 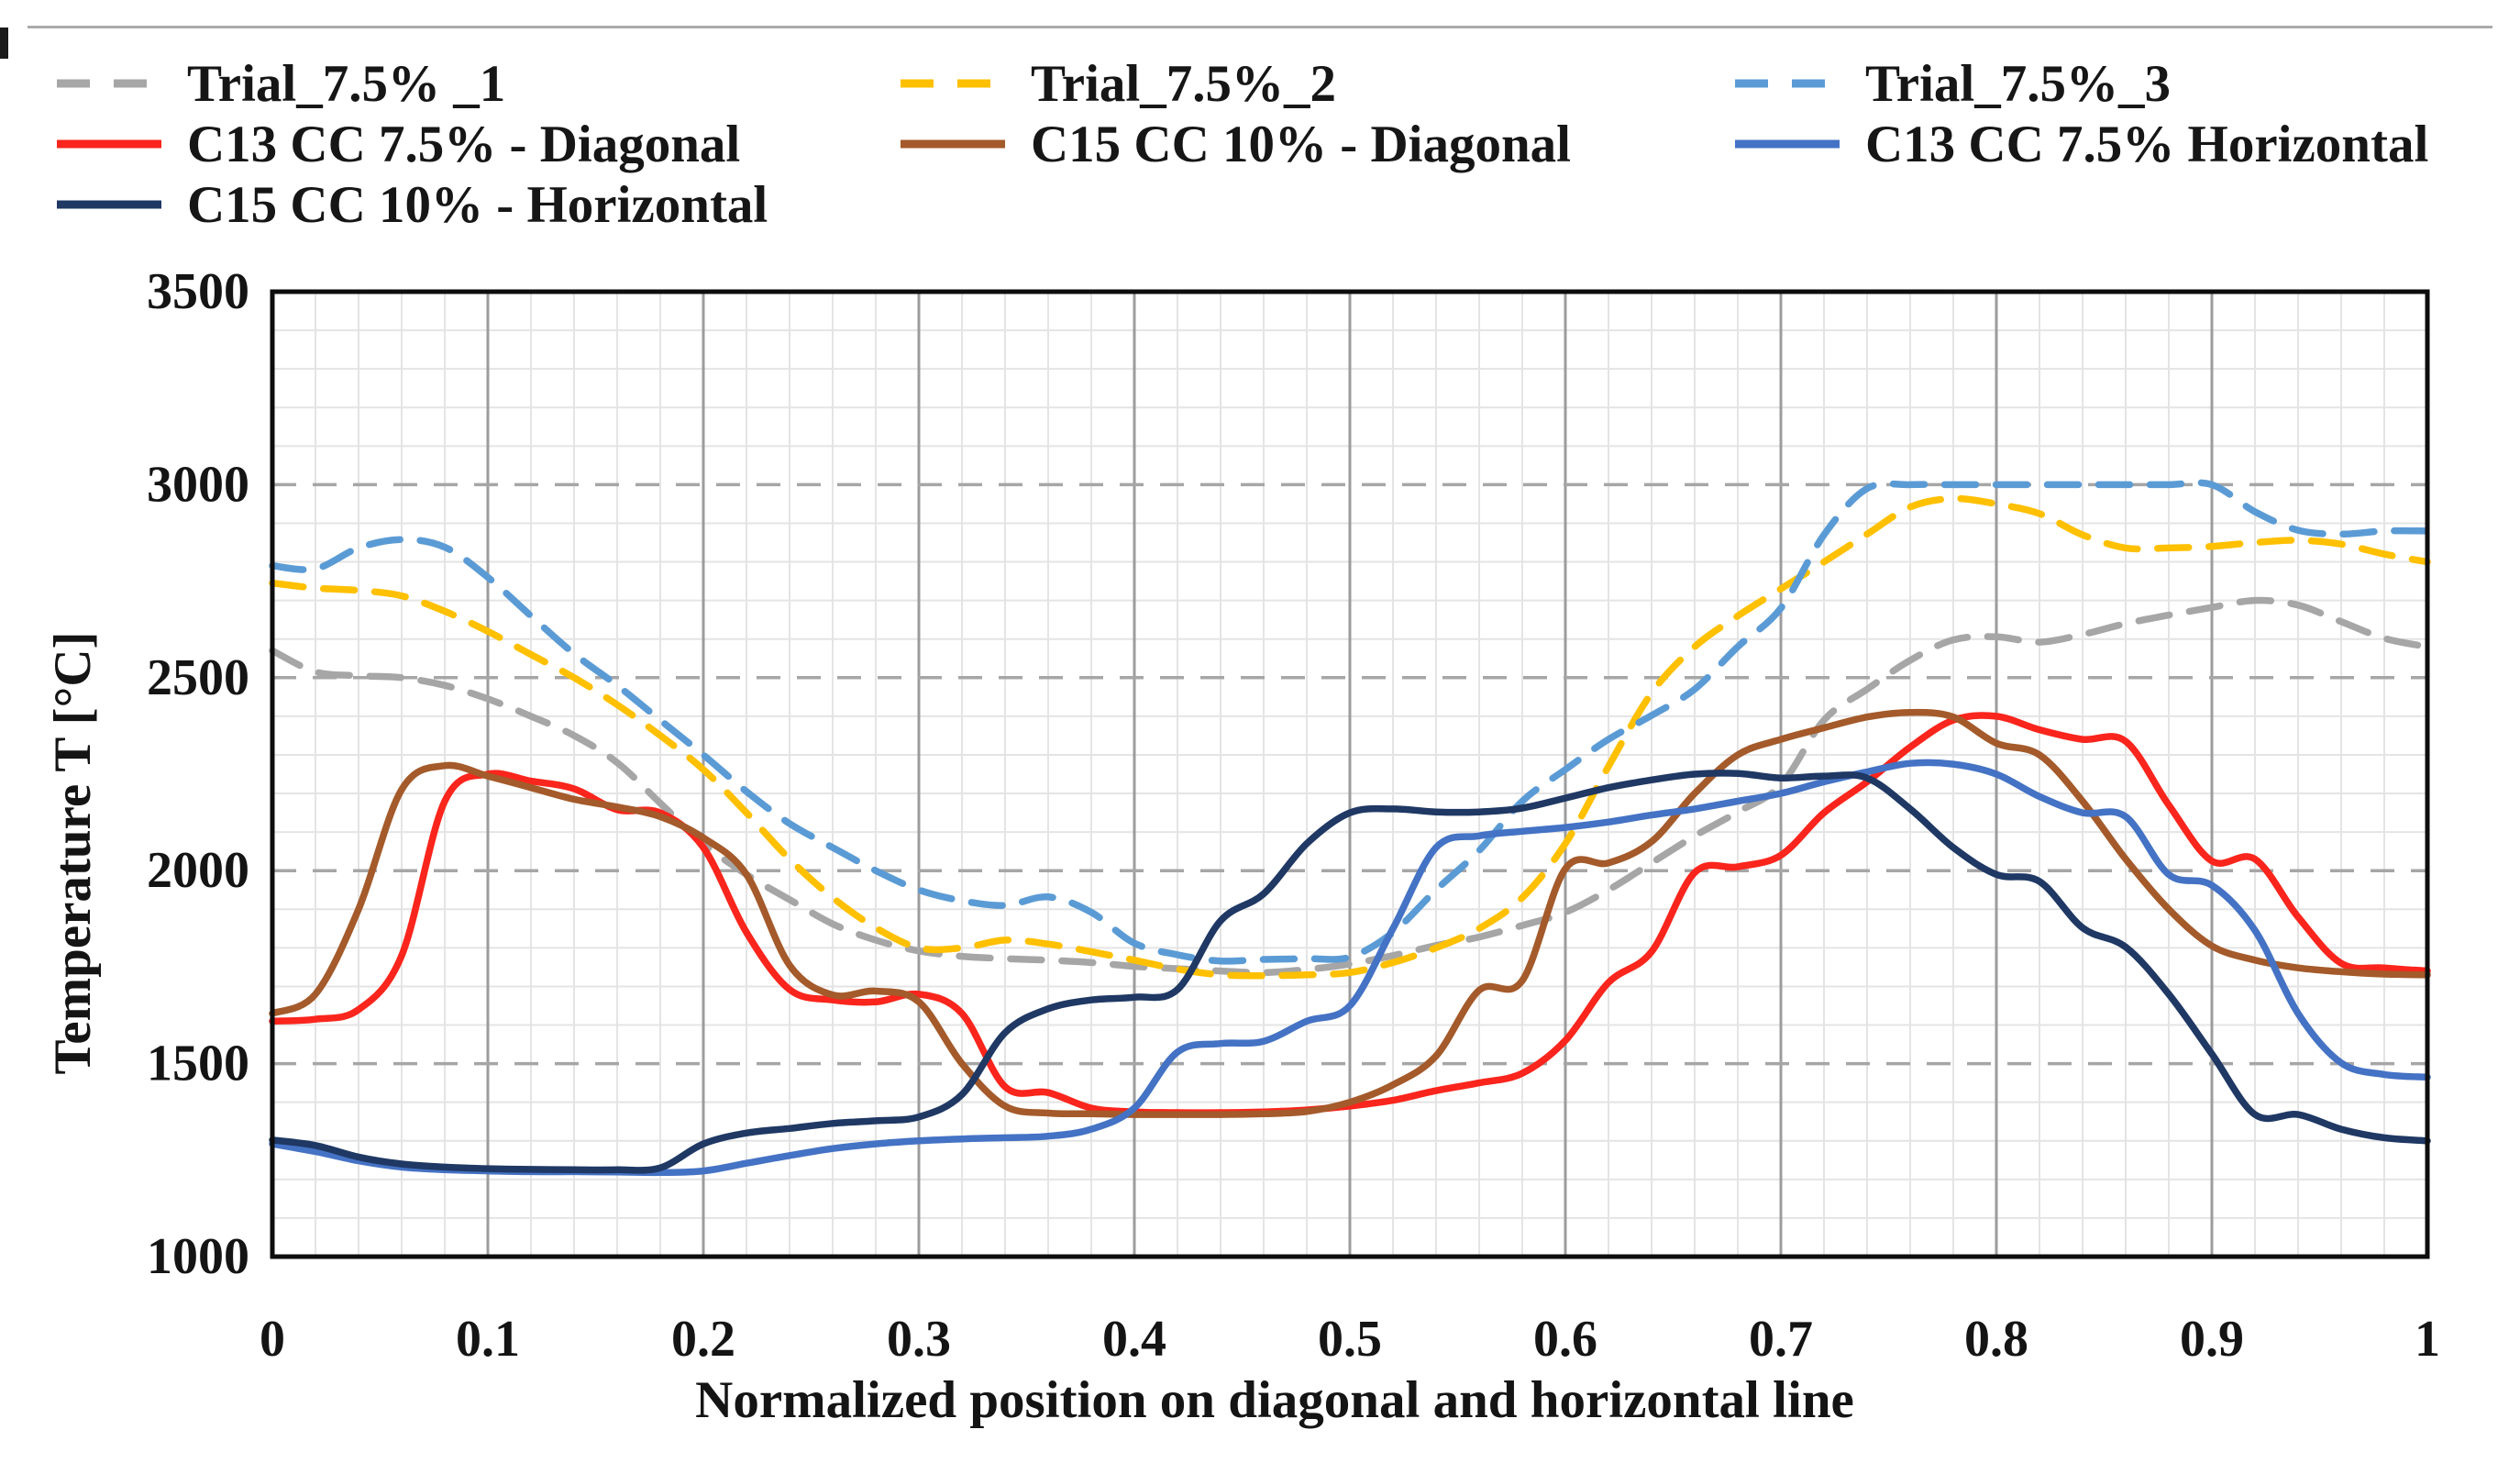 I want to click on legend-swatch-c13-horizontal-icon, so click(x=1787, y=144).